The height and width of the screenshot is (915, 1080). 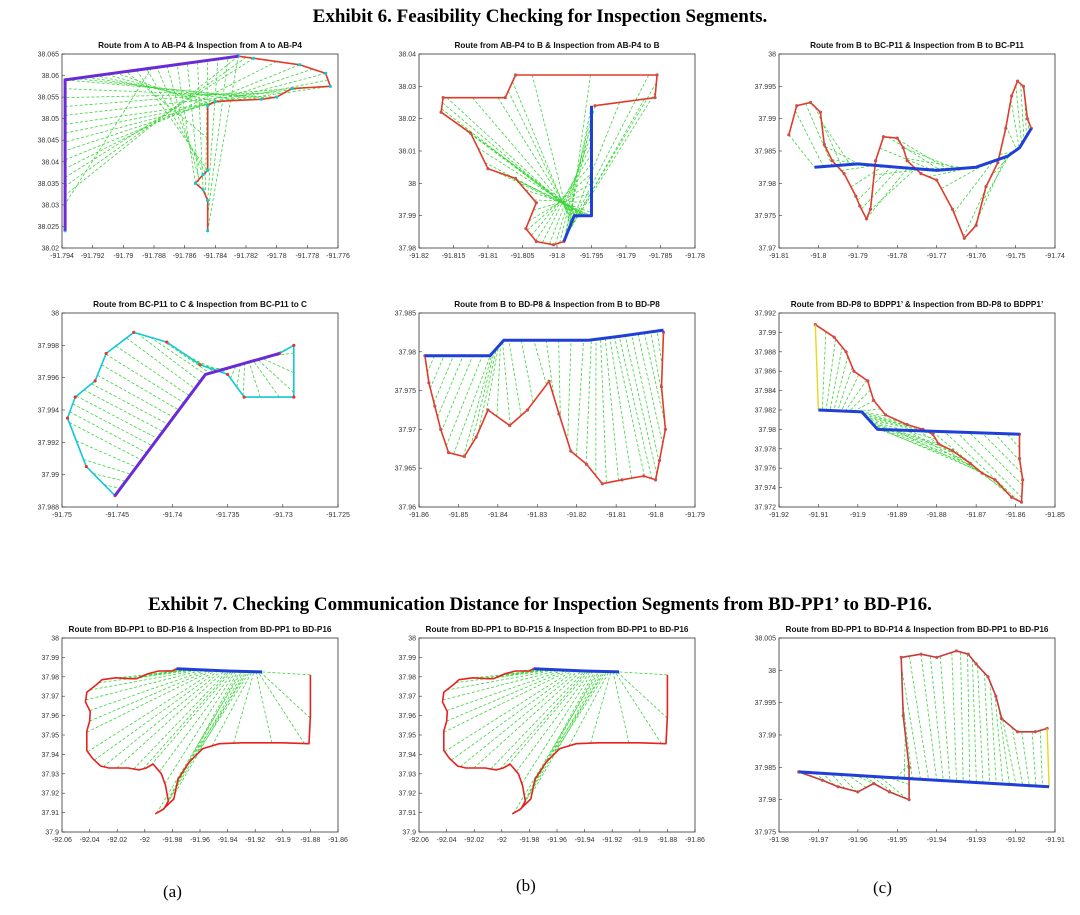 What do you see at coordinates (50, 76) in the screenshot?
I see `y-tick-label: 38.06` at bounding box center [50, 76].